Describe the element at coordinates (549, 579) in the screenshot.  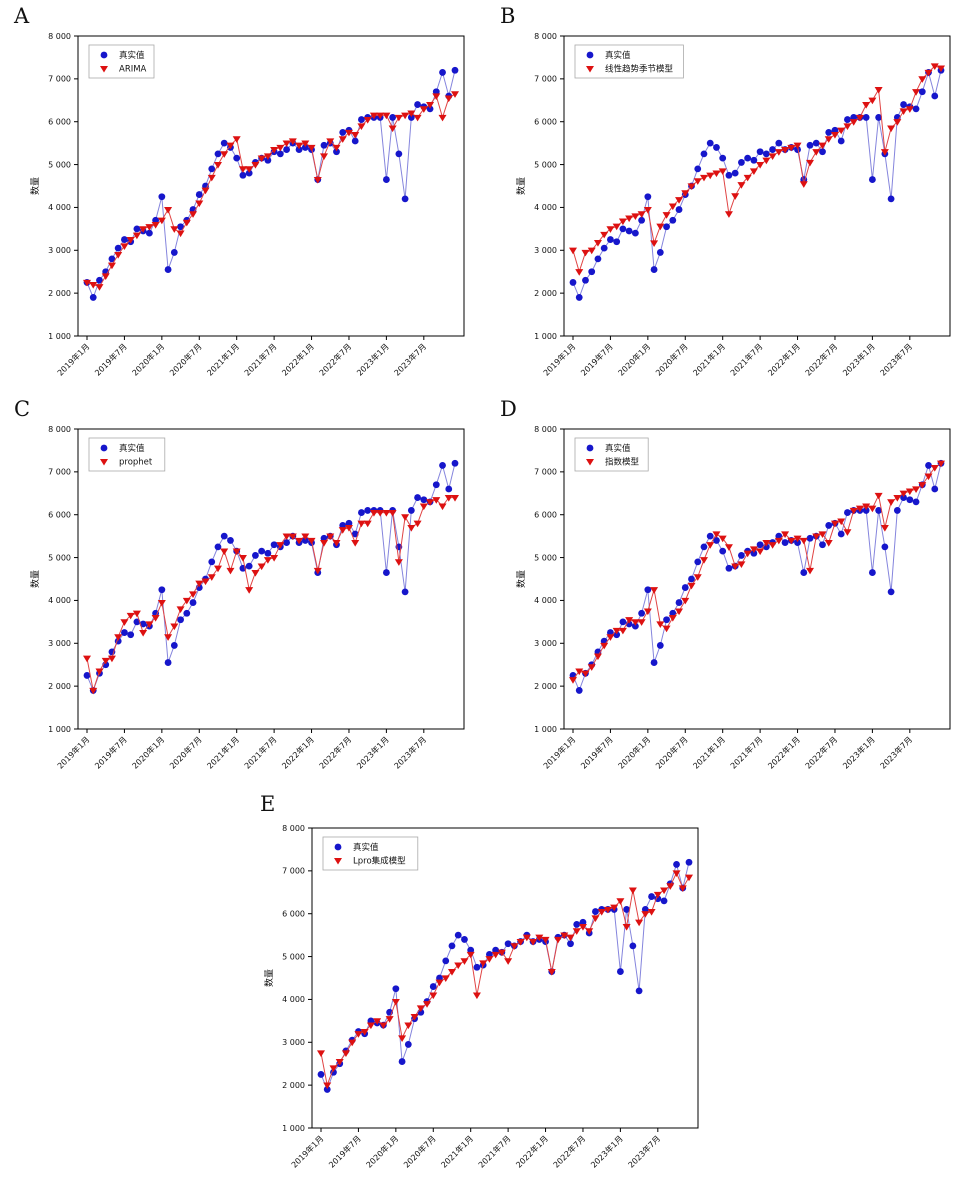
I see `y-axis: 1 000 2 000 3 000 4 000 5 000 6 000 7 000 8 000` at that location.